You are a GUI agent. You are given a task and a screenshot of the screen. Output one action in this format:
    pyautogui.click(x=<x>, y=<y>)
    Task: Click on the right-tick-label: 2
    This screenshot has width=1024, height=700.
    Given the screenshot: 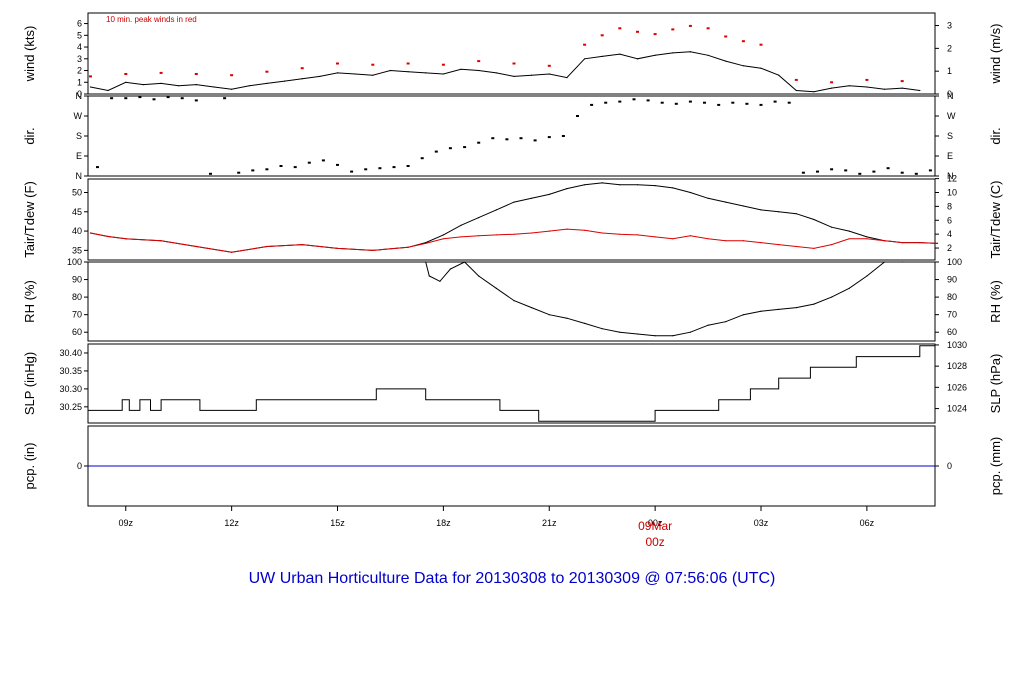 What is the action you would take?
    pyautogui.click(x=949, y=248)
    